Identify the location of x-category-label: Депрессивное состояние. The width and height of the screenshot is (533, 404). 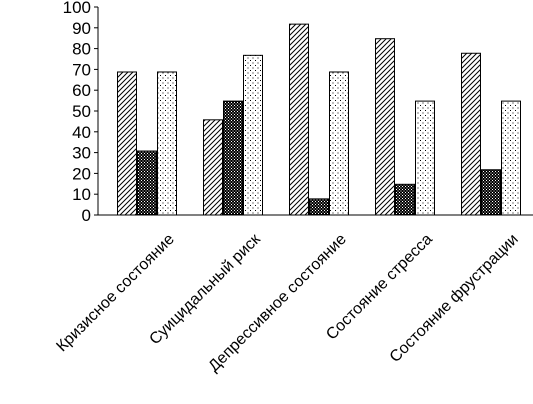
(277, 303).